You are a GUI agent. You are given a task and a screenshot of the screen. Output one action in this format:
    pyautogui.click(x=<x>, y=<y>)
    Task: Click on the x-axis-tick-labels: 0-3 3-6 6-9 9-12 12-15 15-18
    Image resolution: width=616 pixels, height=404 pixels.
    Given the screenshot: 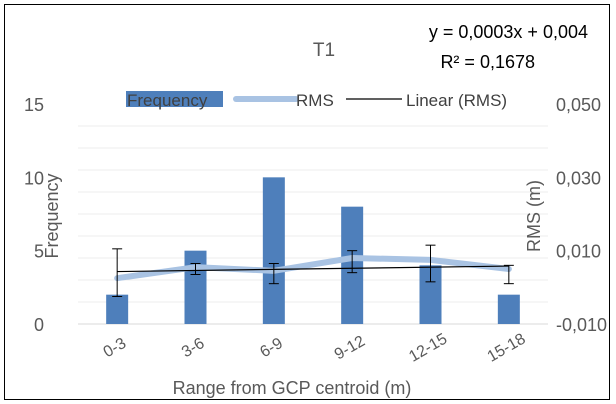 What is the action you would take?
    pyautogui.click(x=315, y=347)
    